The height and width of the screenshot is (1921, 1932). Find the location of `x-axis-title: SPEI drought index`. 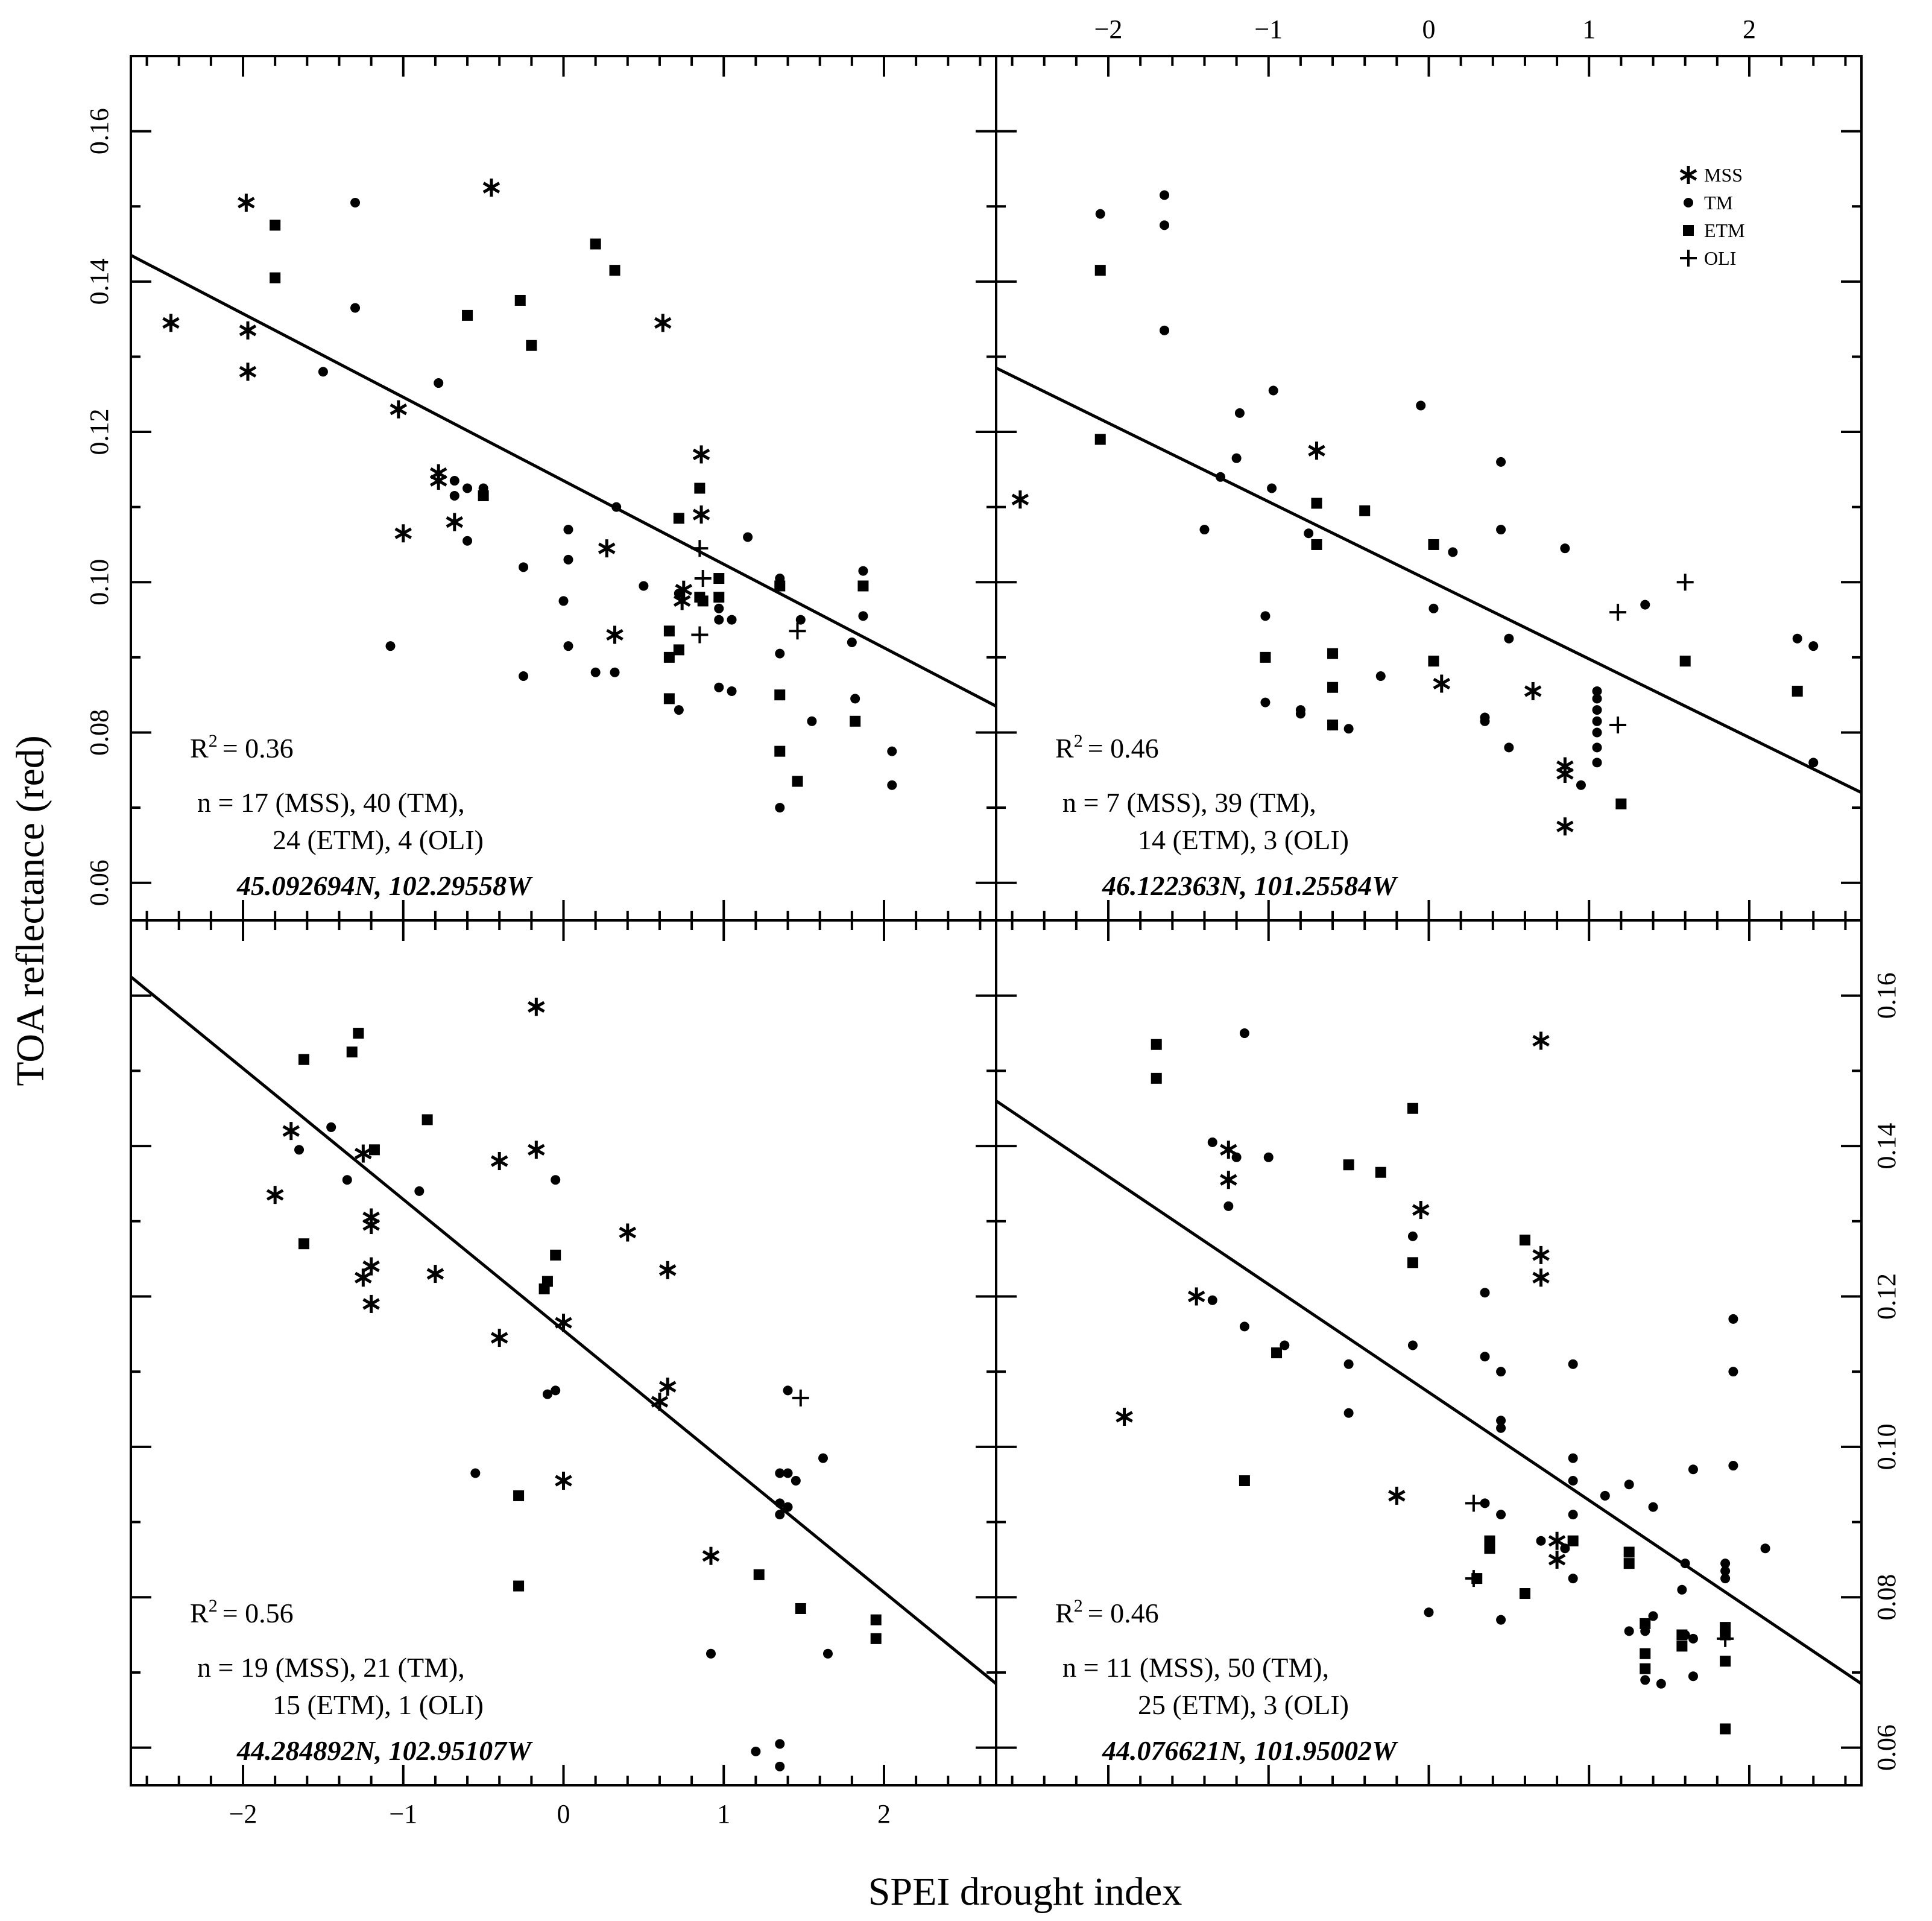

x-axis-title: SPEI drought index is located at coordinates (1025, 1892).